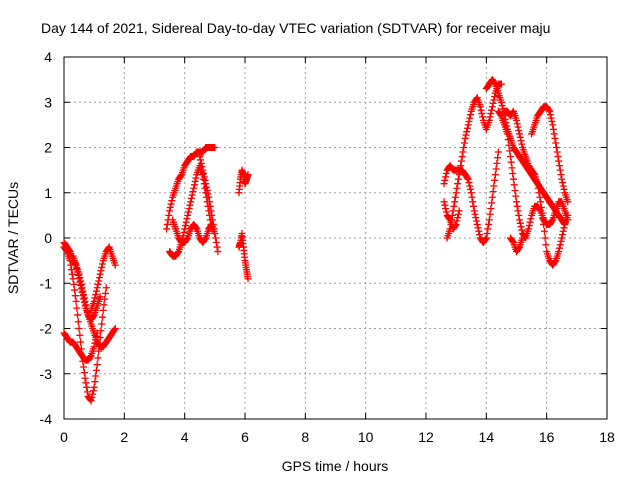  What do you see at coordinates (46, 374) in the screenshot?
I see `y-tick-label: -3` at bounding box center [46, 374].